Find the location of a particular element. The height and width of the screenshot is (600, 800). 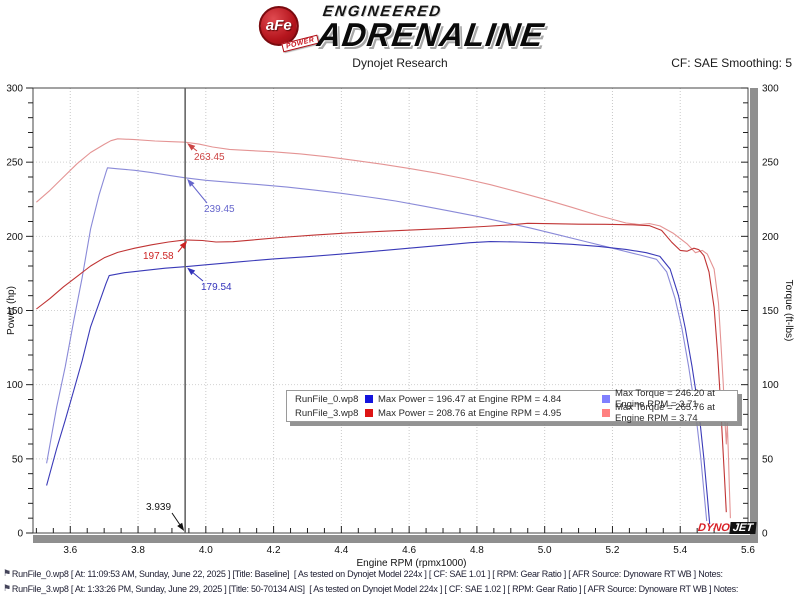

max-torque-label: Max Torque = 246.20 at Engine RPM = 3.71 is located at coordinates (665, 399).